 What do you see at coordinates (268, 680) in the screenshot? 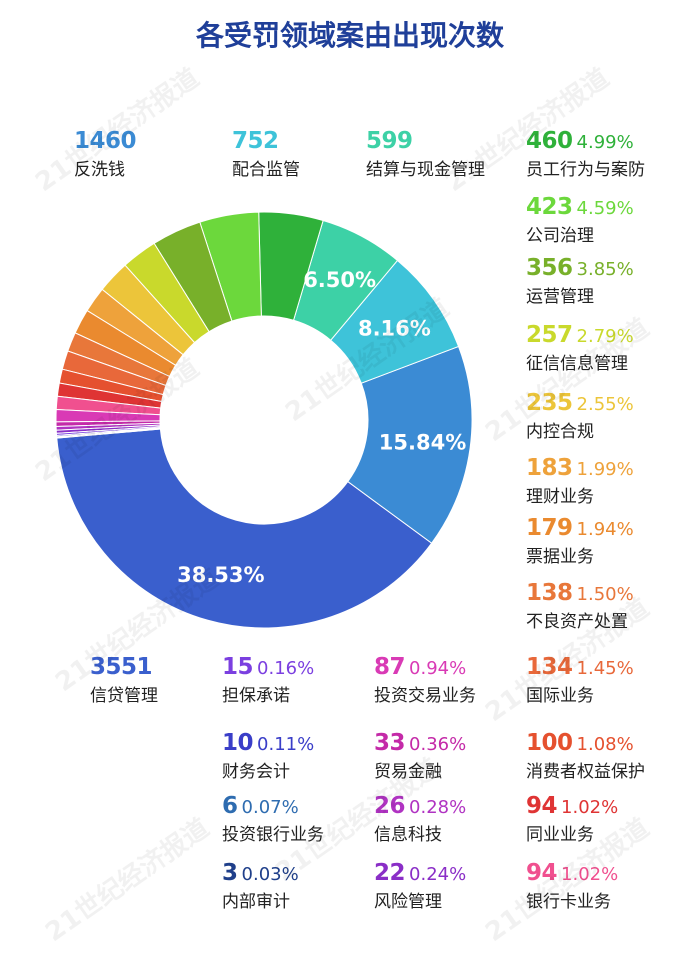
I see `legend-item: 15 0.16% 担保承诺` at bounding box center [268, 680].